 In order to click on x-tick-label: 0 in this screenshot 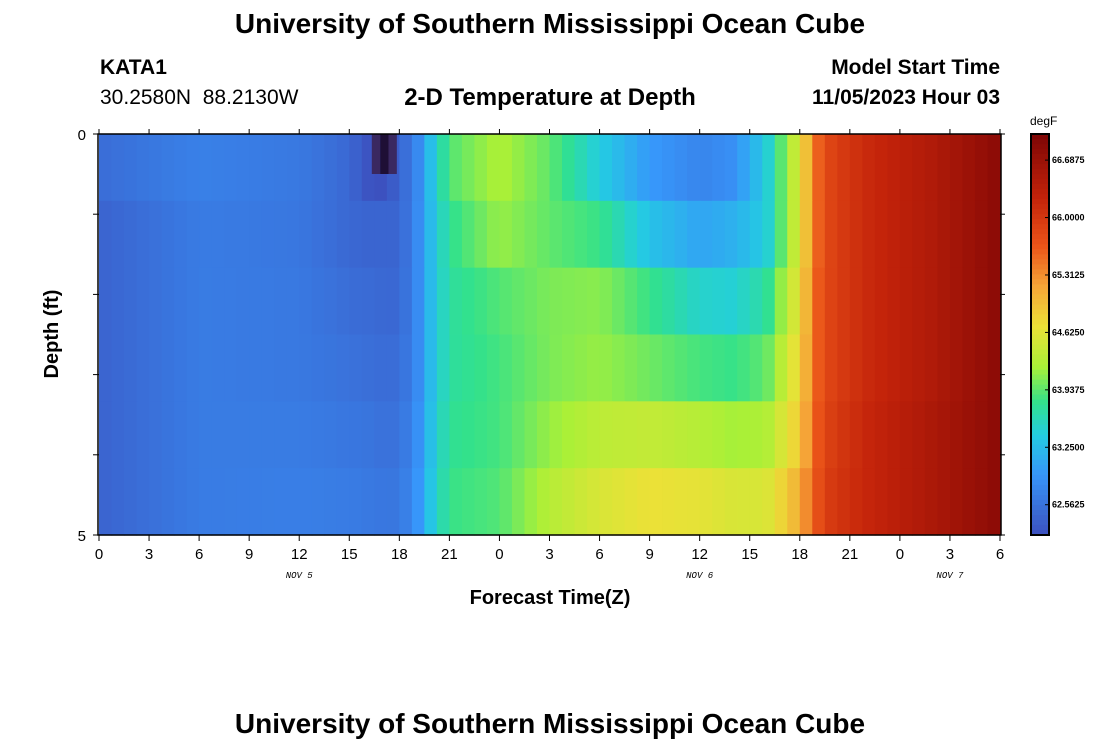, I will do `click(99, 554)`.